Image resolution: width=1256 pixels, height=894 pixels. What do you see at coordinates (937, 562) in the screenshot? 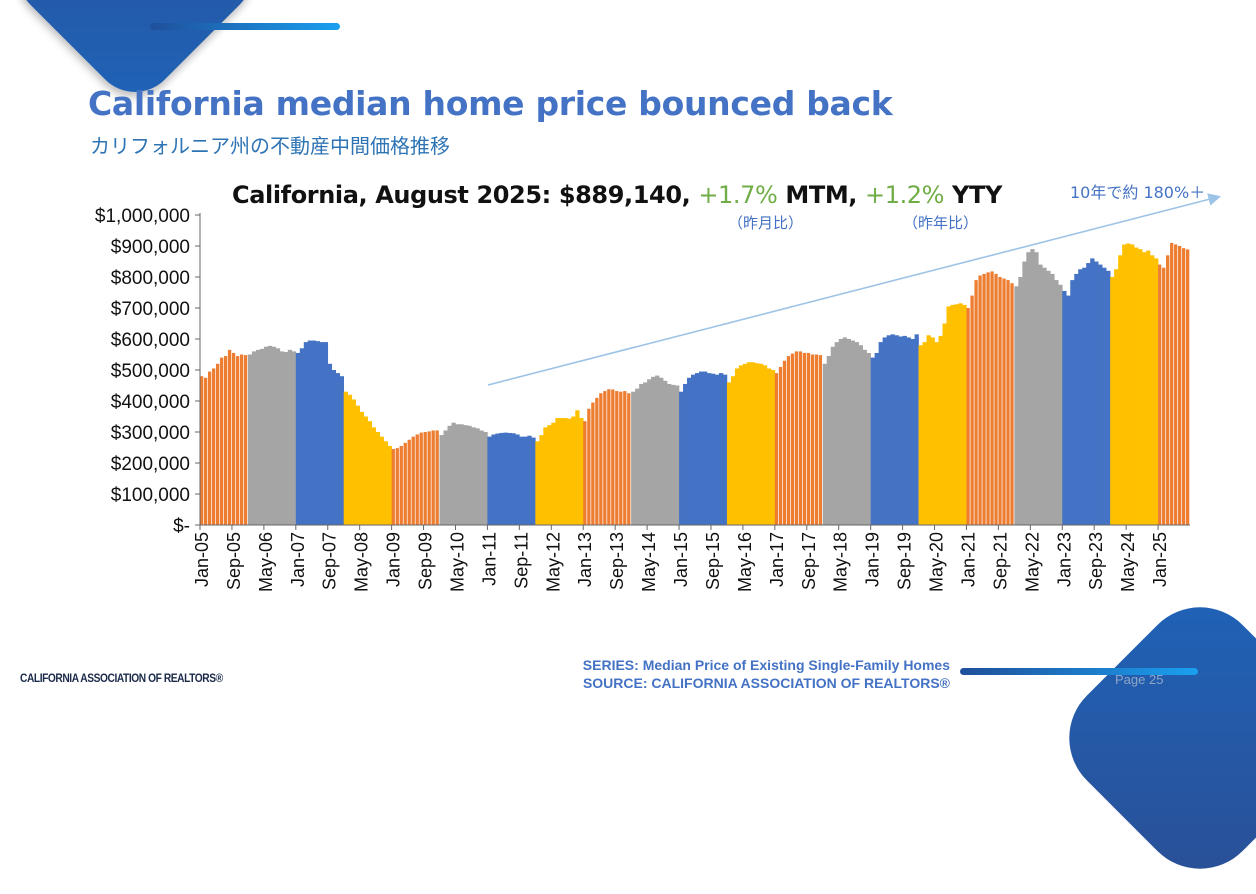
I see `x-tick-label: May-20` at bounding box center [937, 562].